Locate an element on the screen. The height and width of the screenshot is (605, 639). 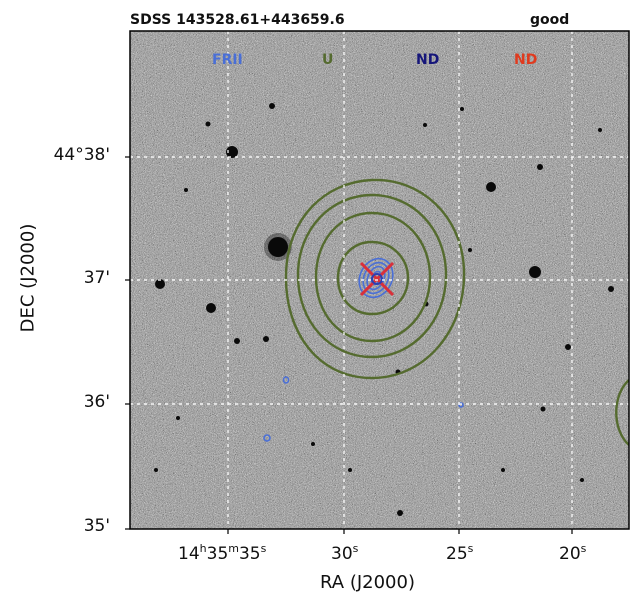
y-axis-label: DEC (J2000) is located at coordinates (28, 278).